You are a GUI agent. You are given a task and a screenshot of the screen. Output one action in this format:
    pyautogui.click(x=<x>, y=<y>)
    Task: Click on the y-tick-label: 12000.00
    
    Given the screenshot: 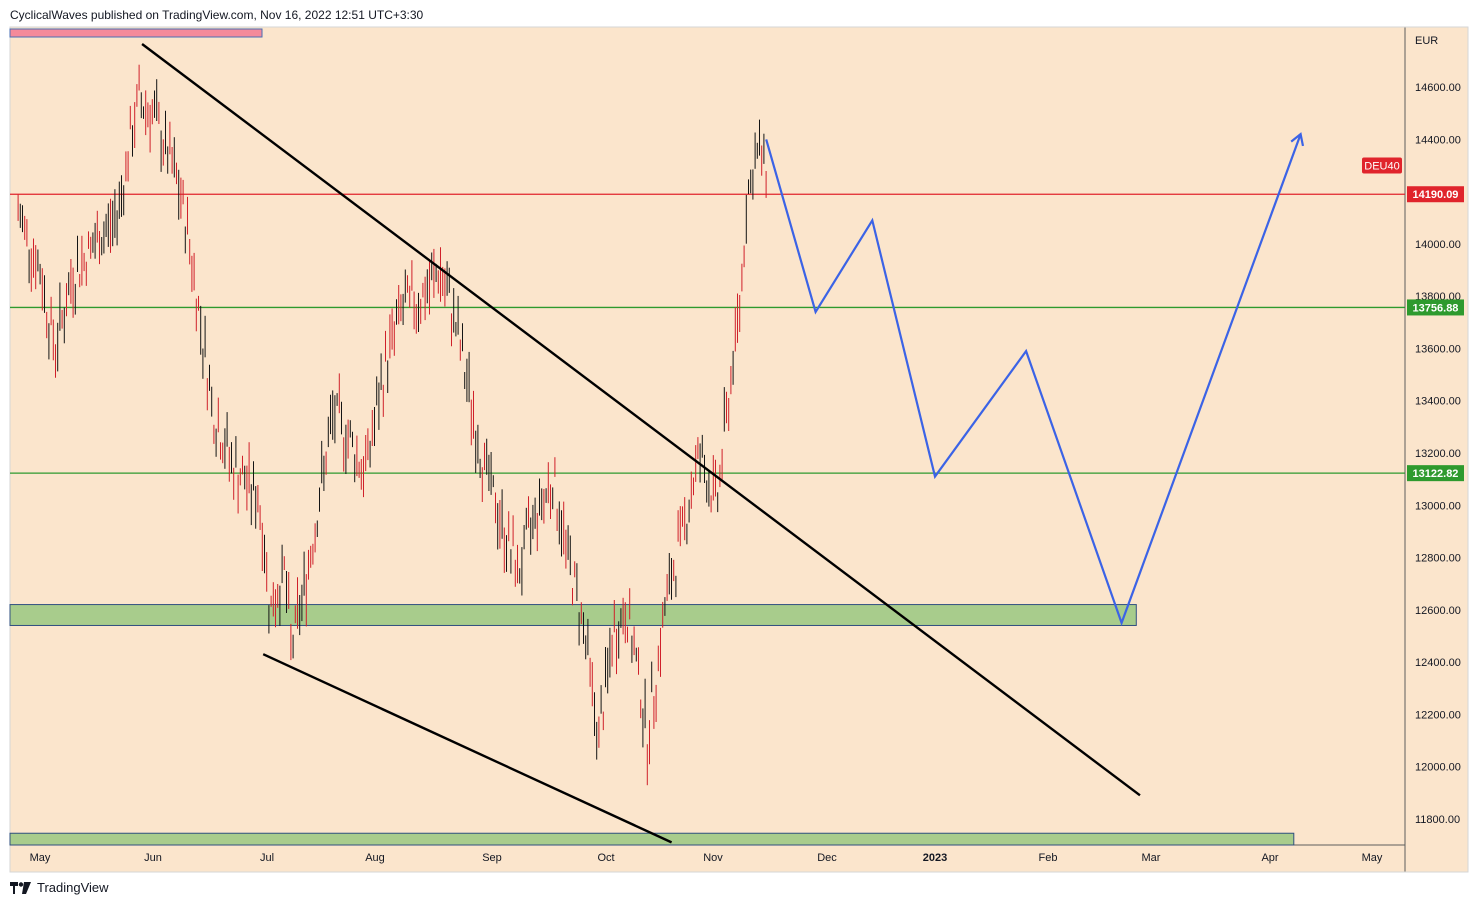 What is the action you would take?
    pyautogui.click(x=1438, y=768)
    